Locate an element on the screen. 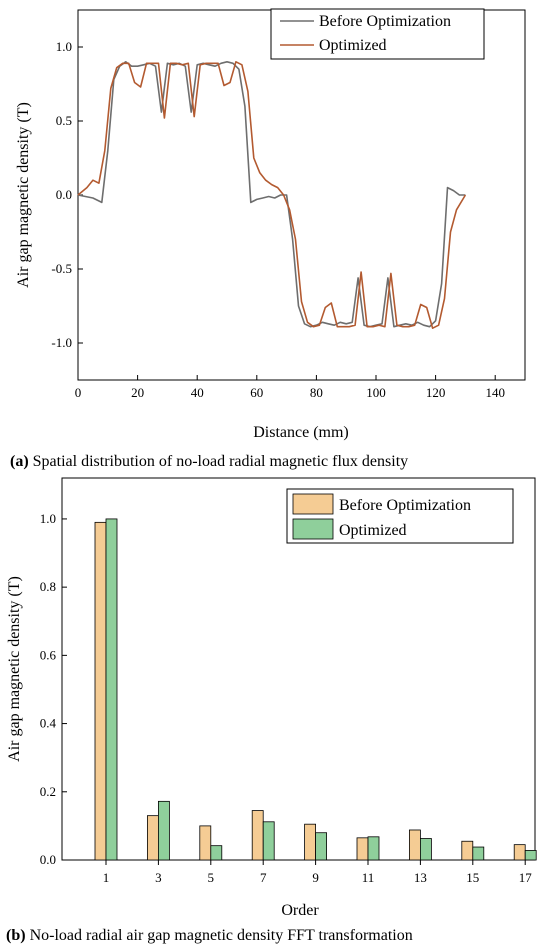 This screenshot has width=550, height=952. y-tick-label: -1.0 is located at coordinates (61, 342).